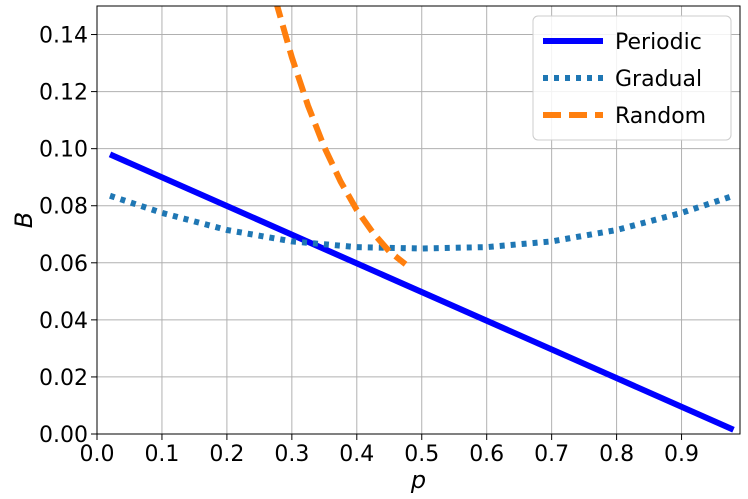  I want to click on y-axis-label: B, so click(24, 220).